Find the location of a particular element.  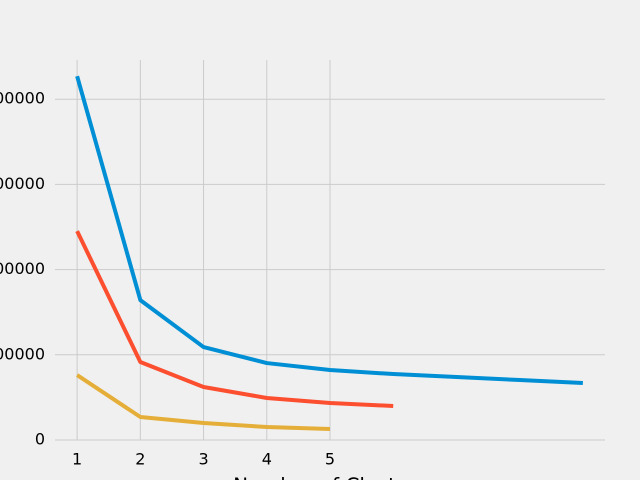

y-tick-label: 400000 is located at coordinates (22, 98).